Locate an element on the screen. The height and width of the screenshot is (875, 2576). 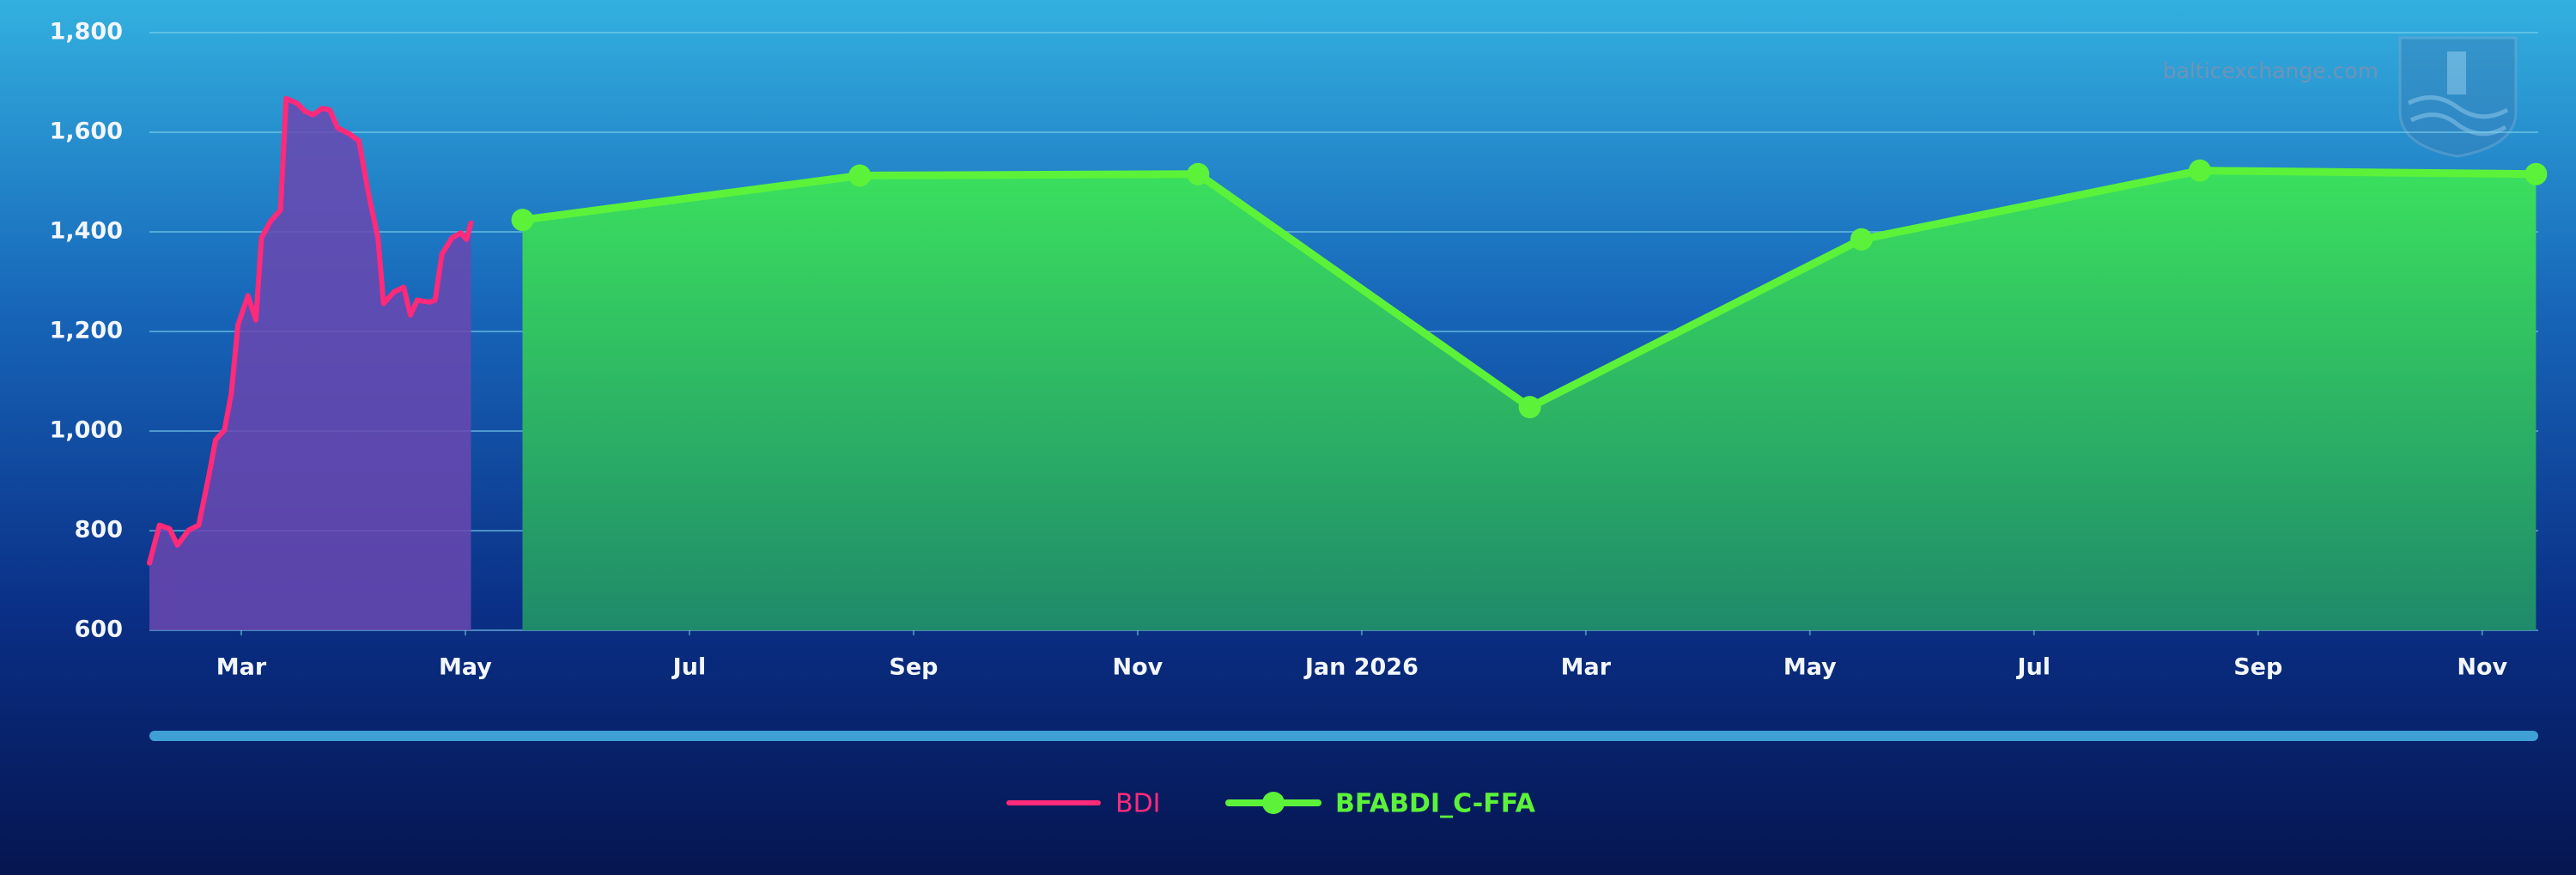
y-tick-label: 800 is located at coordinates (99, 530).